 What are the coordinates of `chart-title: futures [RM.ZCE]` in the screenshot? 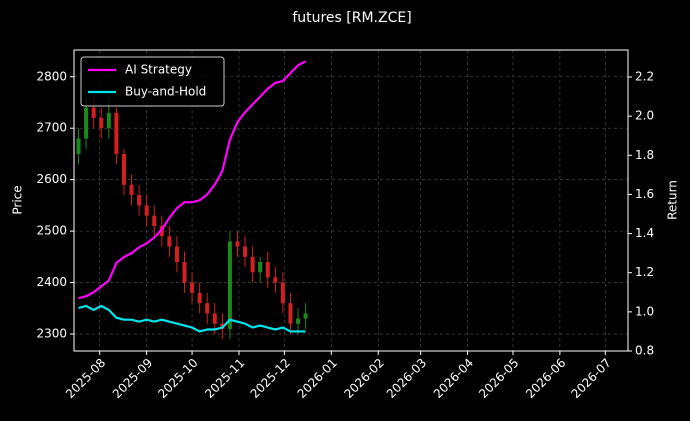 It's located at (351, 18).